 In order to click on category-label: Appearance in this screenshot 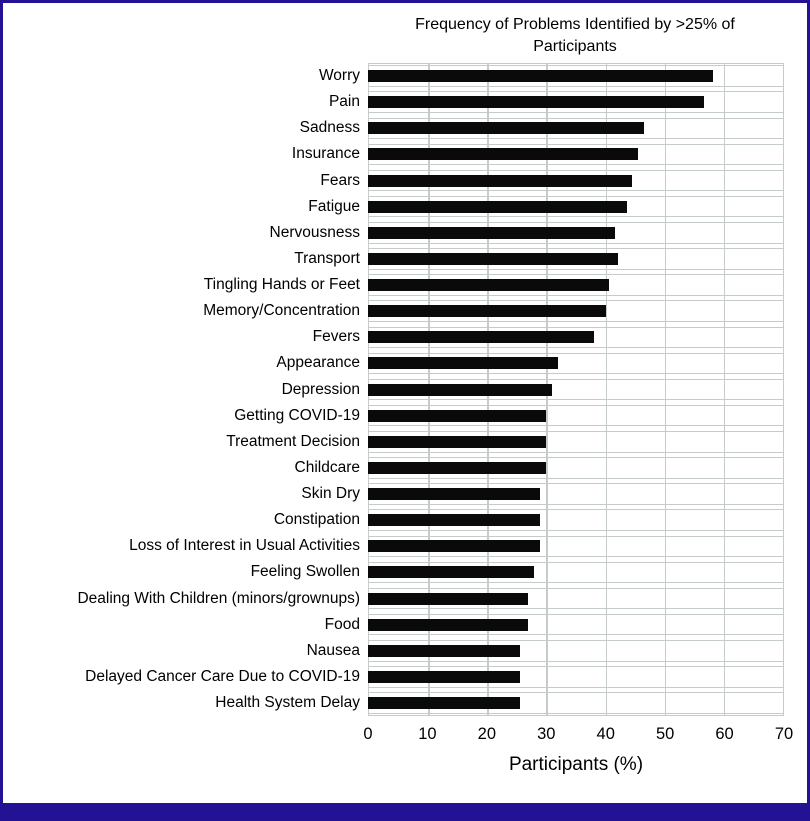, I will do `click(318, 363)`.